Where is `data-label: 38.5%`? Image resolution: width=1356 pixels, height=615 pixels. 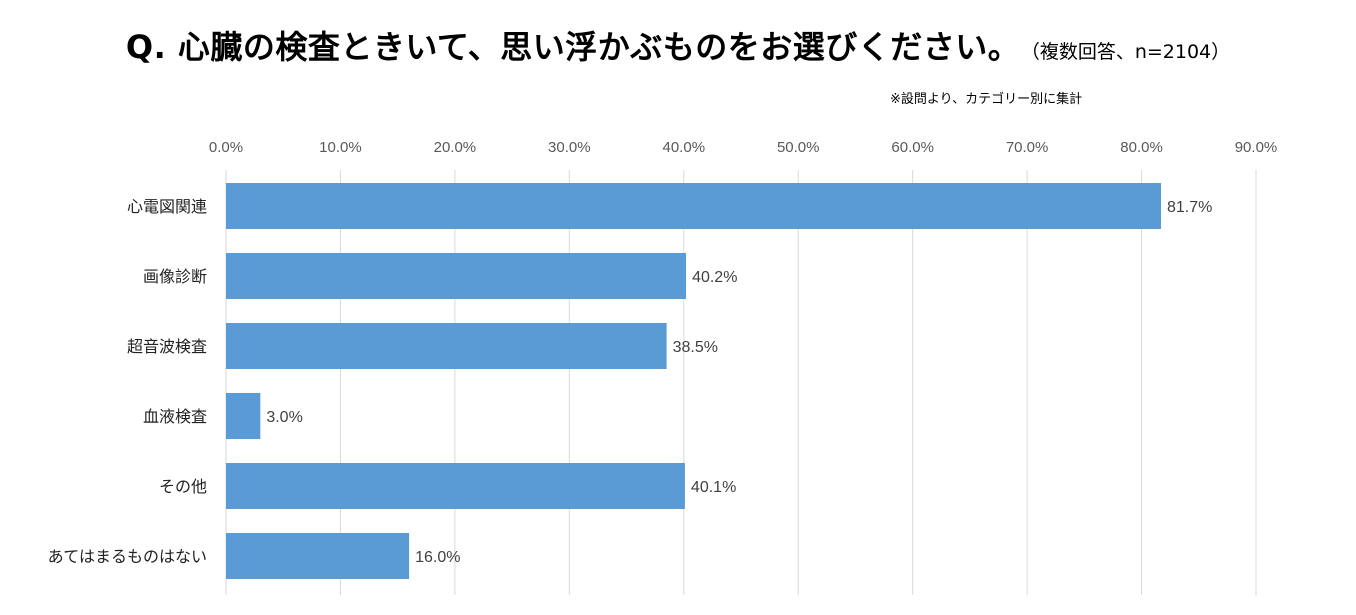
data-label: 38.5% is located at coordinates (695, 347).